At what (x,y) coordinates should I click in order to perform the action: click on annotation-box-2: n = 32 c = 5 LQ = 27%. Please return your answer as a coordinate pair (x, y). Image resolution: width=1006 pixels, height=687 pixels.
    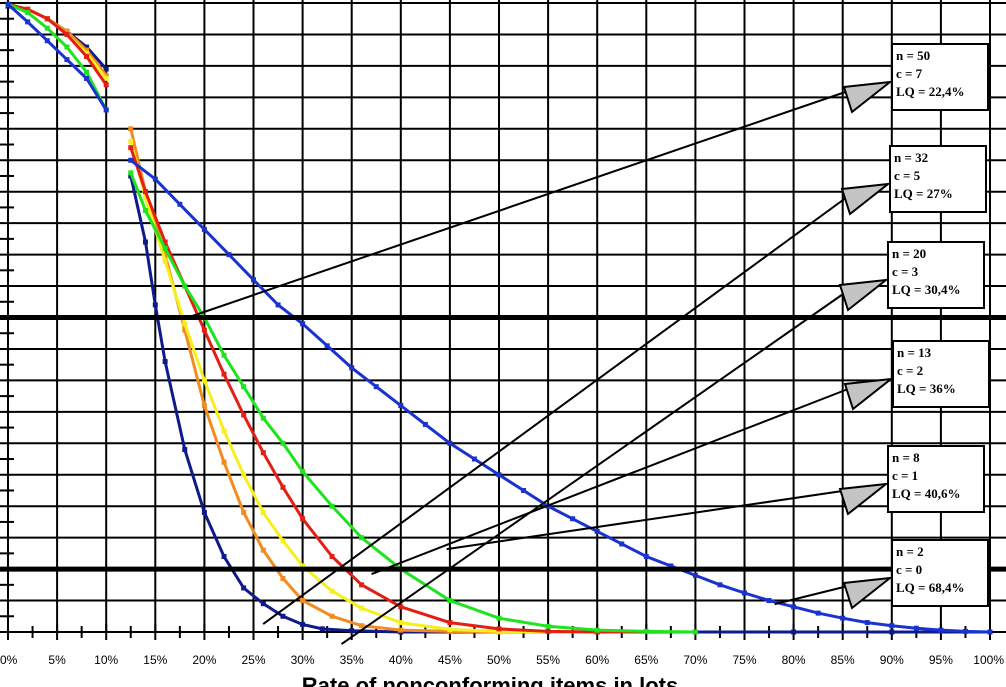
    Looking at the image, I should click on (938, 179).